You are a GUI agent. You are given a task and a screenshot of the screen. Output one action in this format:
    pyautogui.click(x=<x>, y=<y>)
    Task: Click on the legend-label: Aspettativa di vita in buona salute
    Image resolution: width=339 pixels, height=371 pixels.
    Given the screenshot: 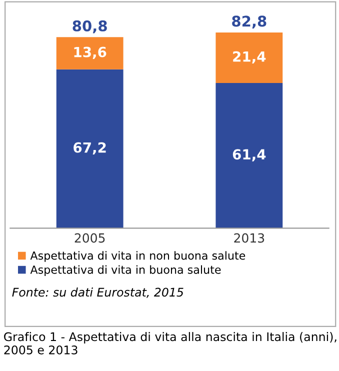 What is the action you would take?
    pyautogui.click(x=125, y=270)
    